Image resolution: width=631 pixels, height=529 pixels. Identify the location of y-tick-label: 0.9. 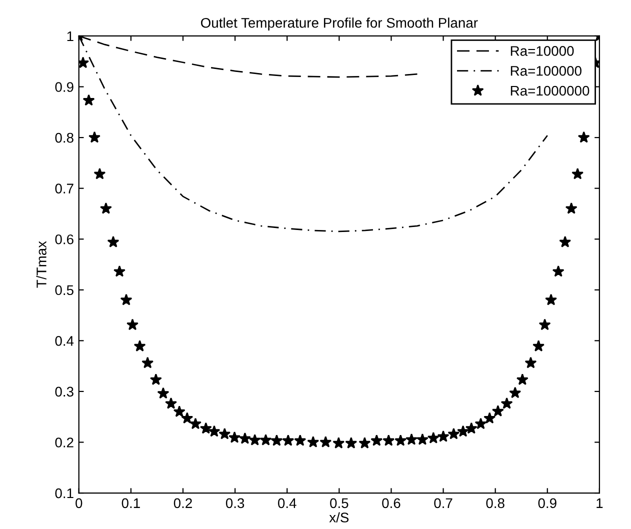
(64, 87).